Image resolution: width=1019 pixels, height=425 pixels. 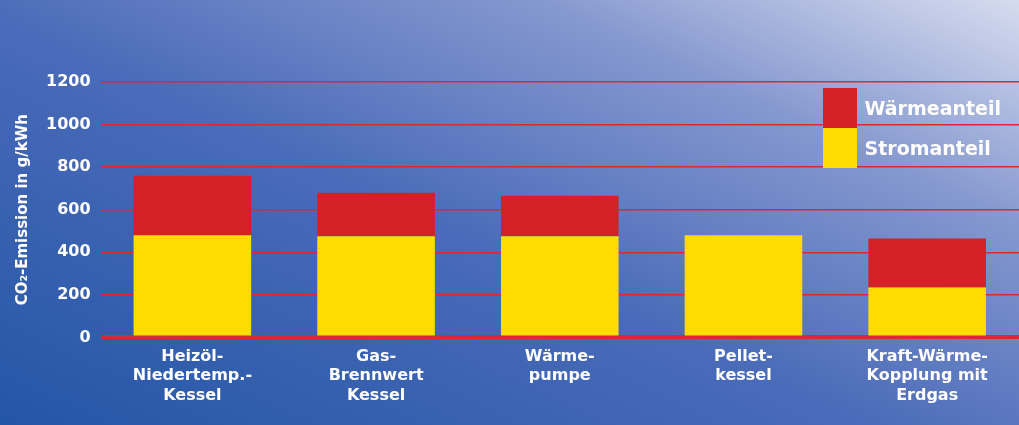 I want to click on y-tick-label: 400, so click(x=74, y=251).